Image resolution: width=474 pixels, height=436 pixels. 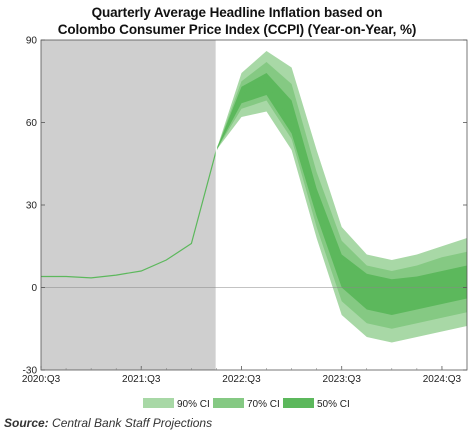 I want to click on x-tick-label: 2024:Q3, so click(x=442, y=379).